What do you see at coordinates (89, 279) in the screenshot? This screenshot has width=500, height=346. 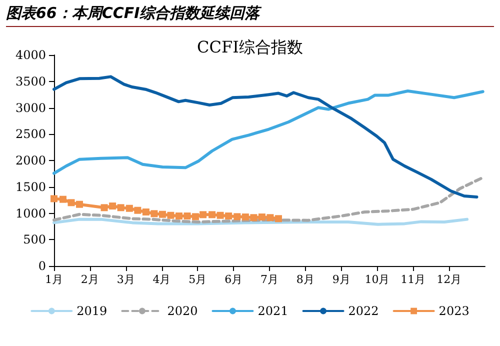 I see `x-tick-label: 2月` at bounding box center [89, 279].